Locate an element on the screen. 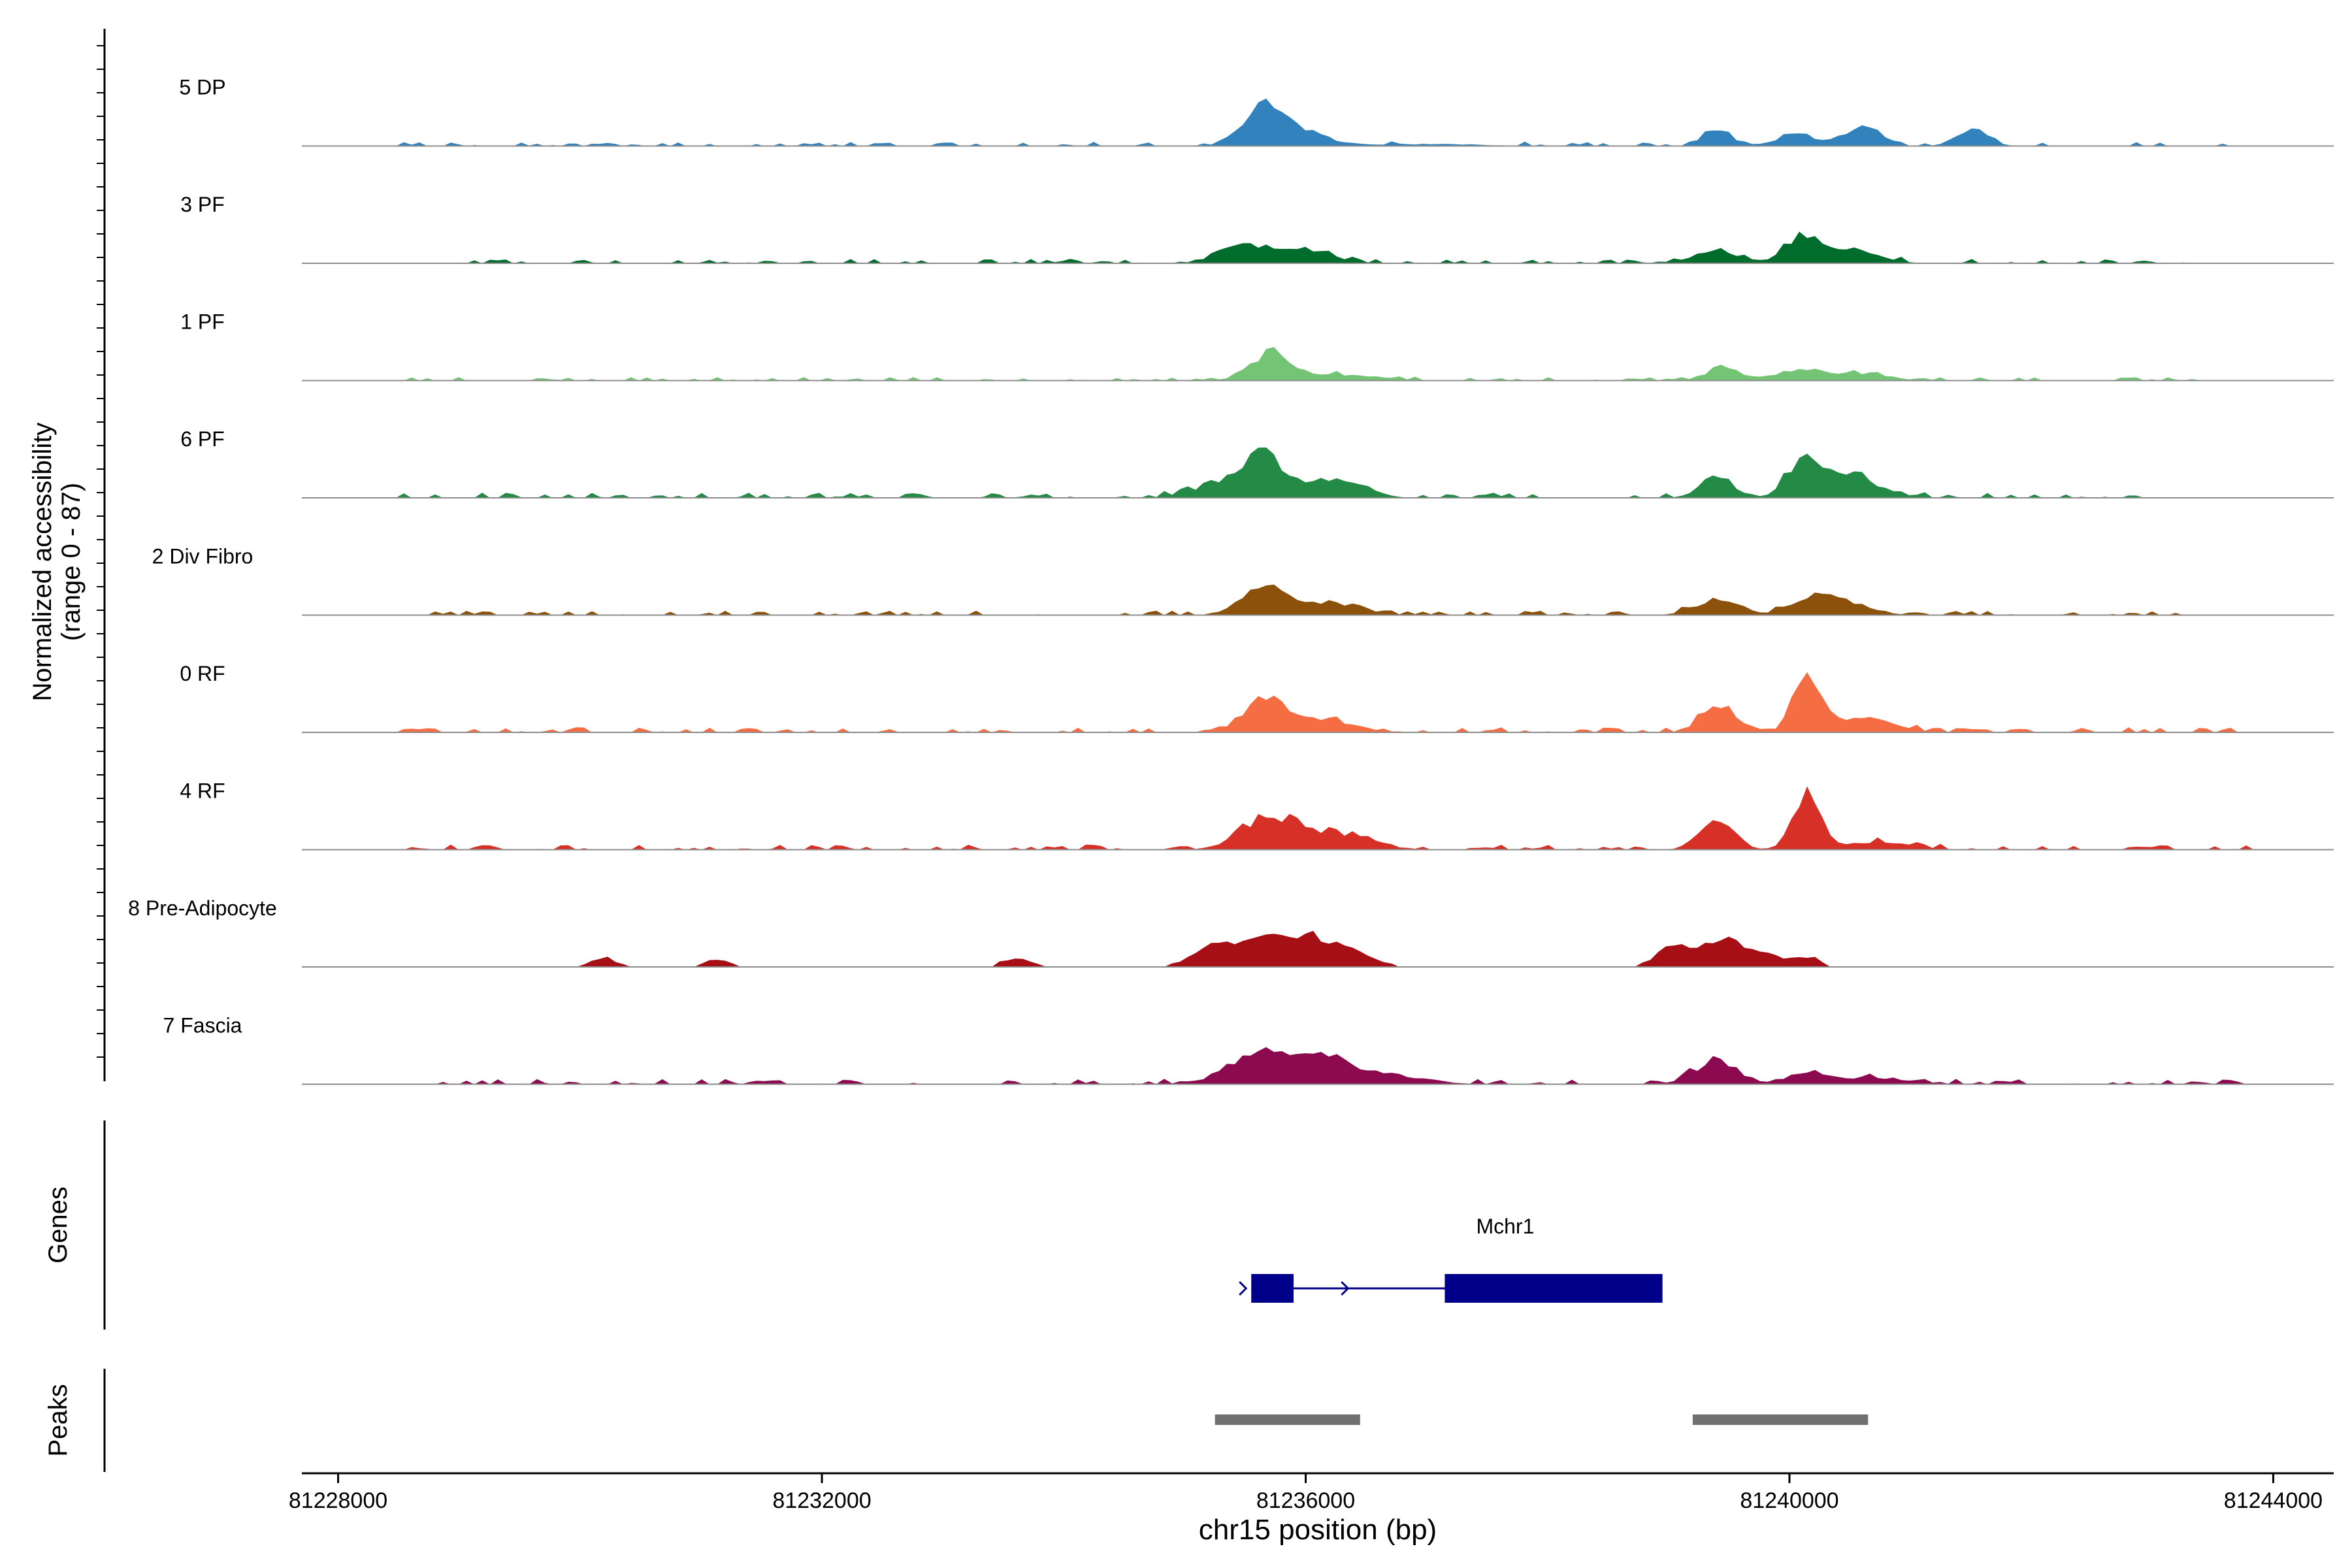 Image resolution: width=2352 pixels, height=1568 pixels. track-8-pre-adipocyte: 8 Pre-Adipocyte is located at coordinates (1231, 932).